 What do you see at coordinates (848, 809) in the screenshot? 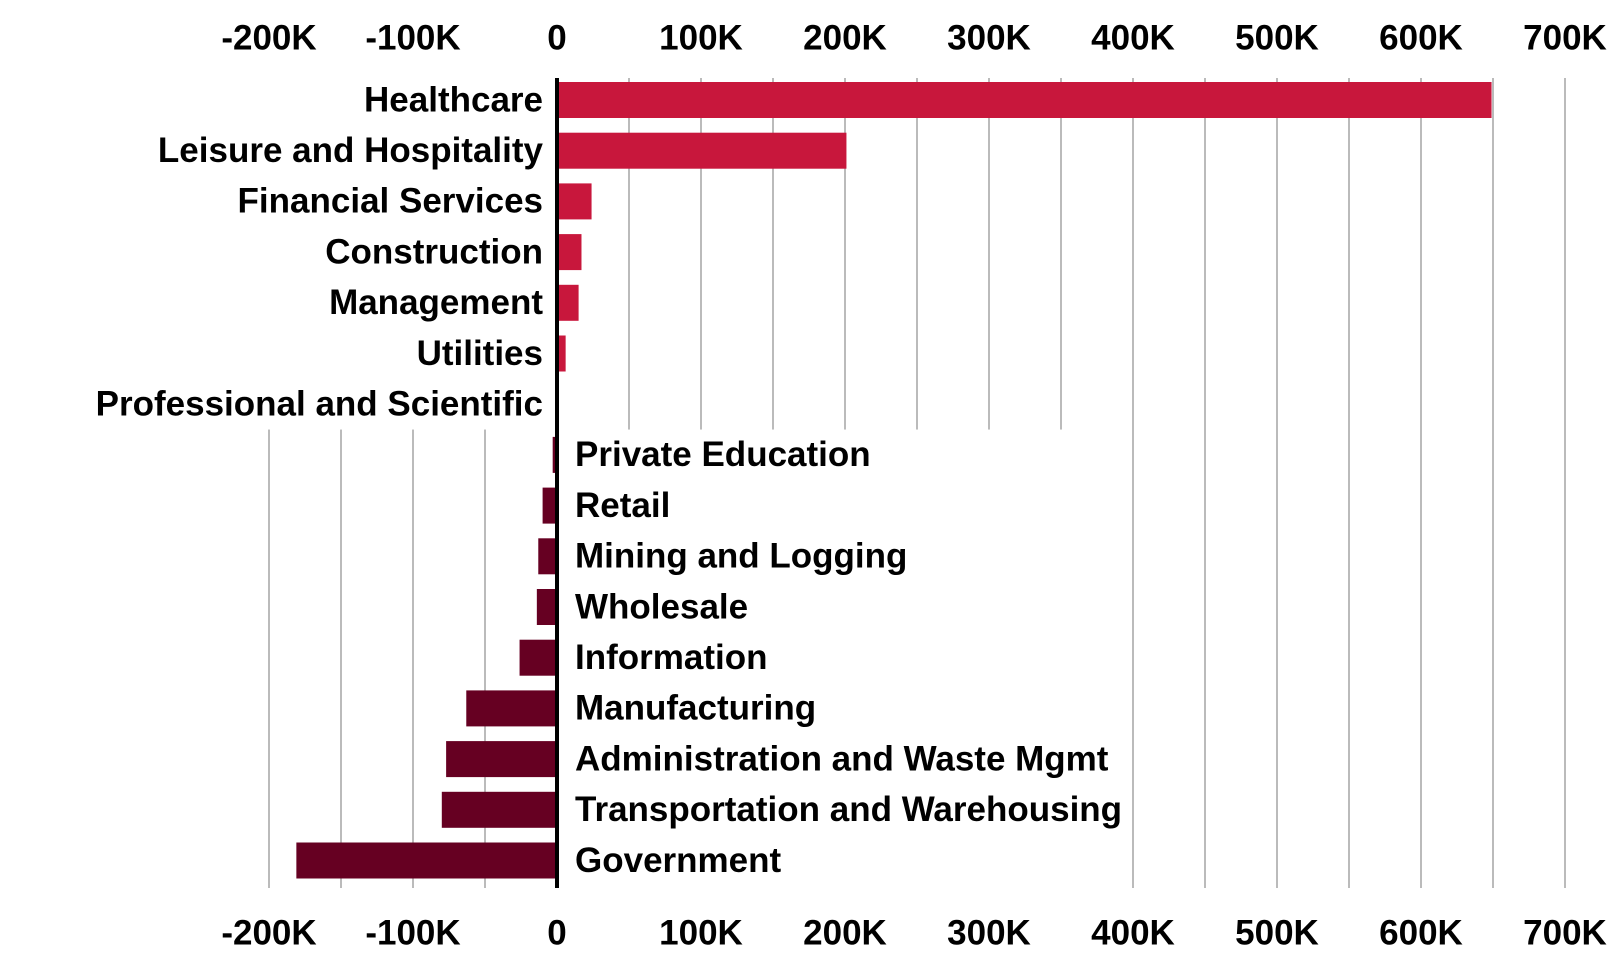
I see `category-label: Transportation and Warehousing` at bounding box center [848, 809].